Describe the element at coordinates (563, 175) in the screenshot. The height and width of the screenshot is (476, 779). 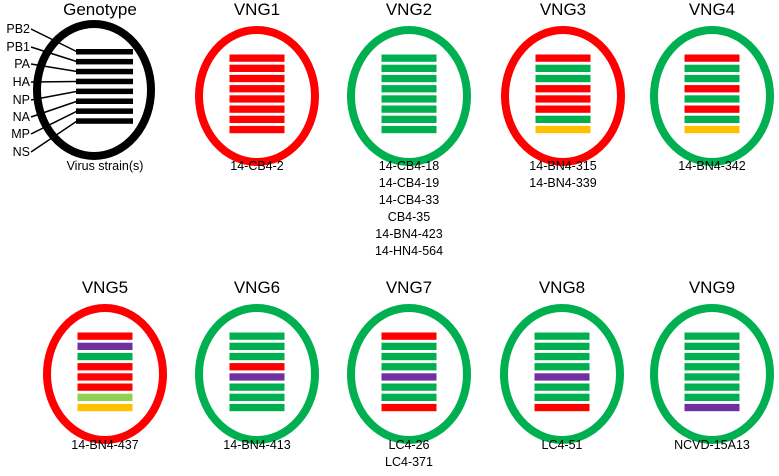
I see `strain-list-vng3: 14-BN4-315 14-BN4-339` at that location.